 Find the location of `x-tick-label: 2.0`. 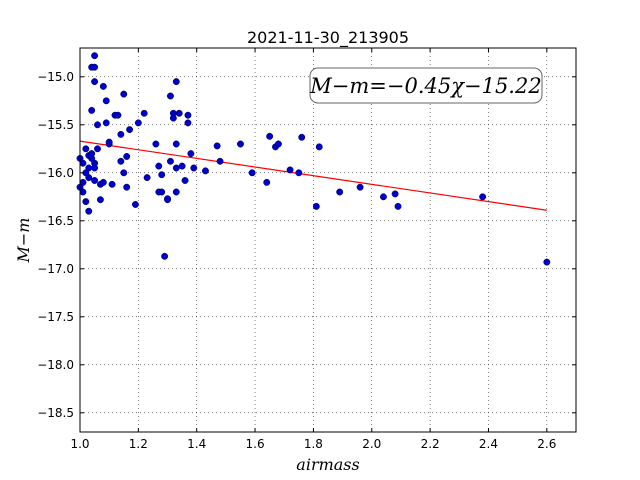

x-tick-label: 2.0 is located at coordinates (371, 444).